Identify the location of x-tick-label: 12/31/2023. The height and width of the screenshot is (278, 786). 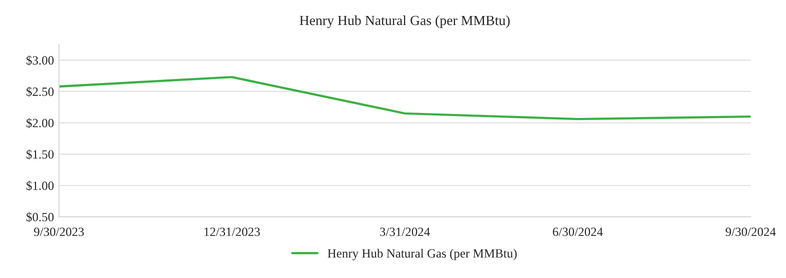
(232, 232).